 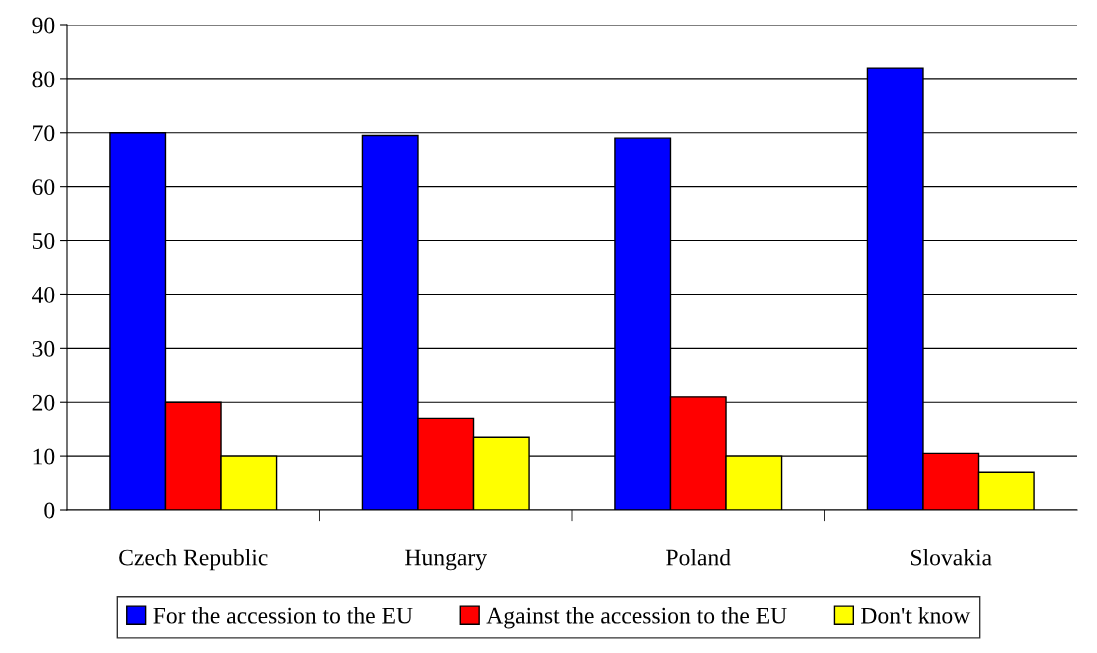 What do you see at coordinates (43, 187) in the screenshot?
I see `y-tick-label: 60` at bounding box center [43, 187].